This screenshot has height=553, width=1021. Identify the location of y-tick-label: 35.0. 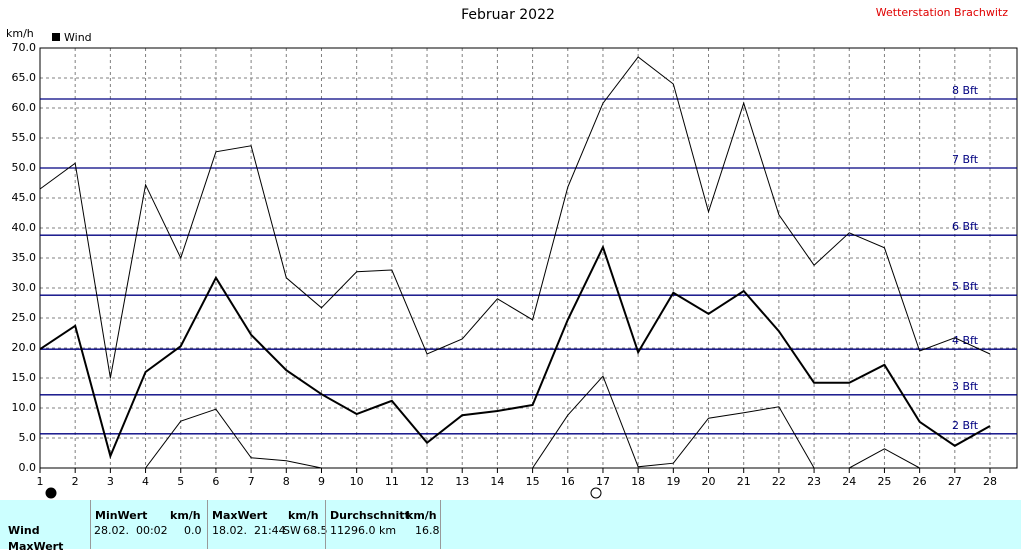
(24, 257).